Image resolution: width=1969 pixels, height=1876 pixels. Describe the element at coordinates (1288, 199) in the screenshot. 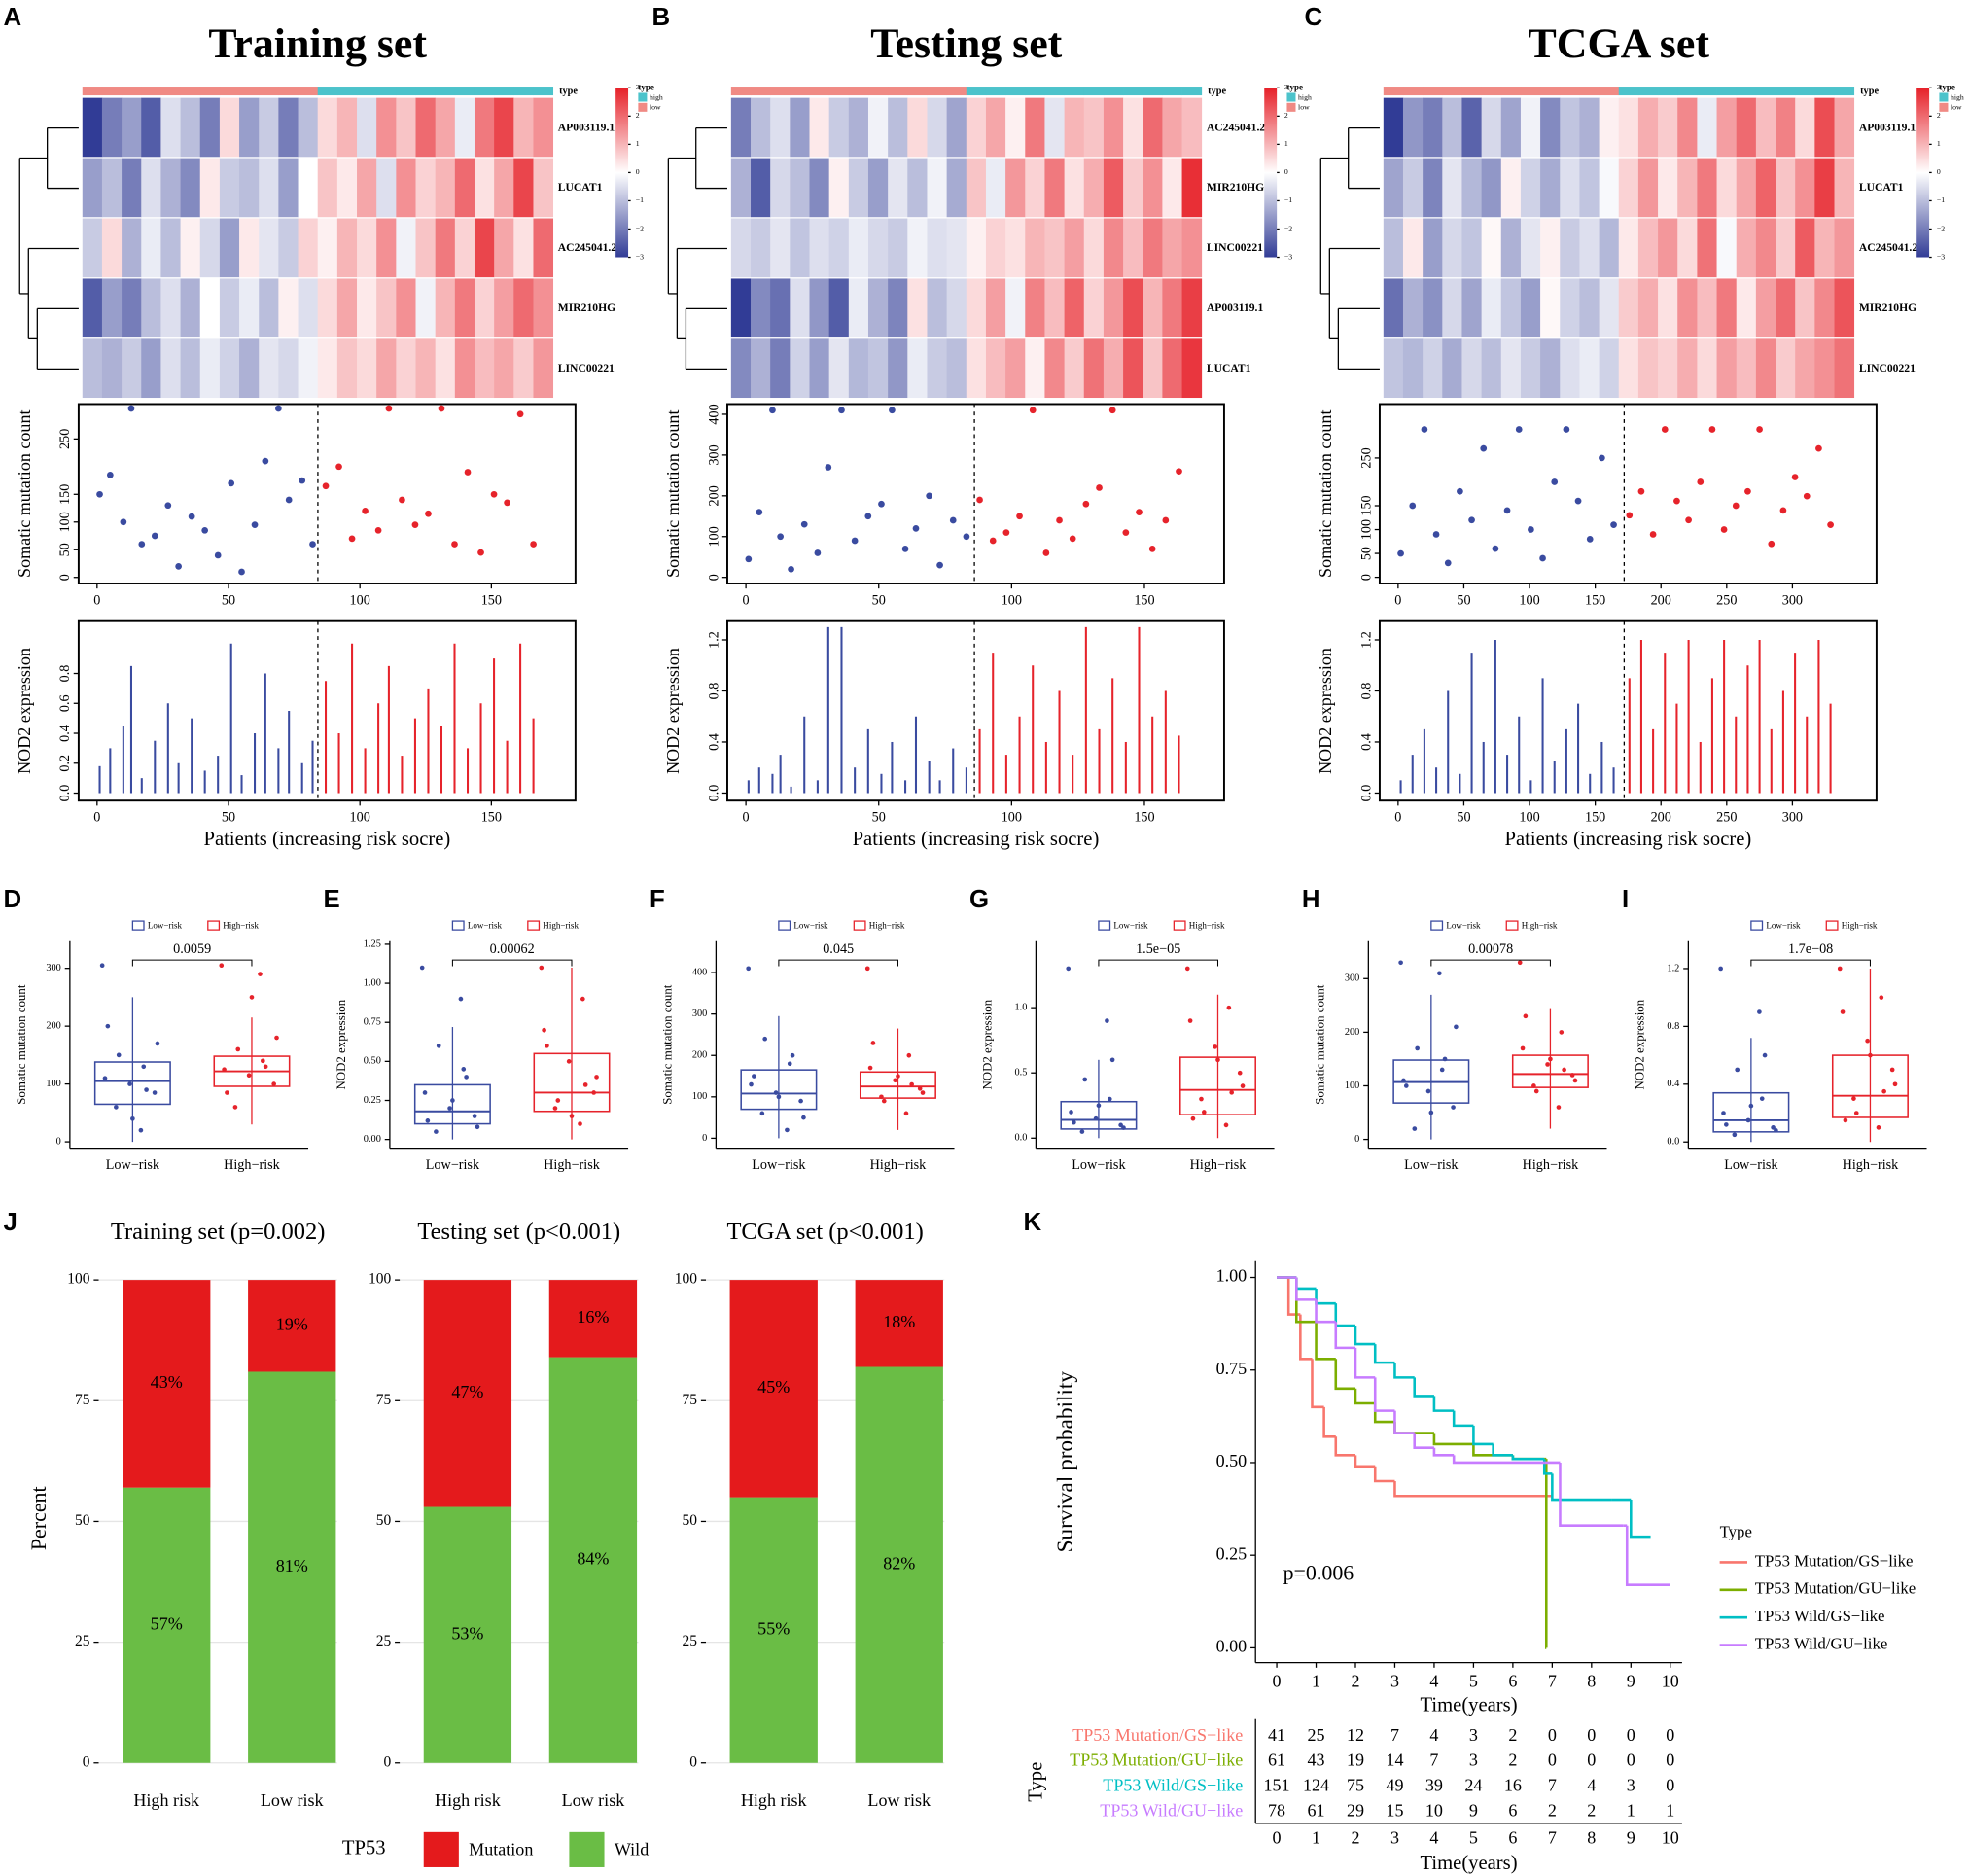

I see `colorbar-label: −1` at that location.